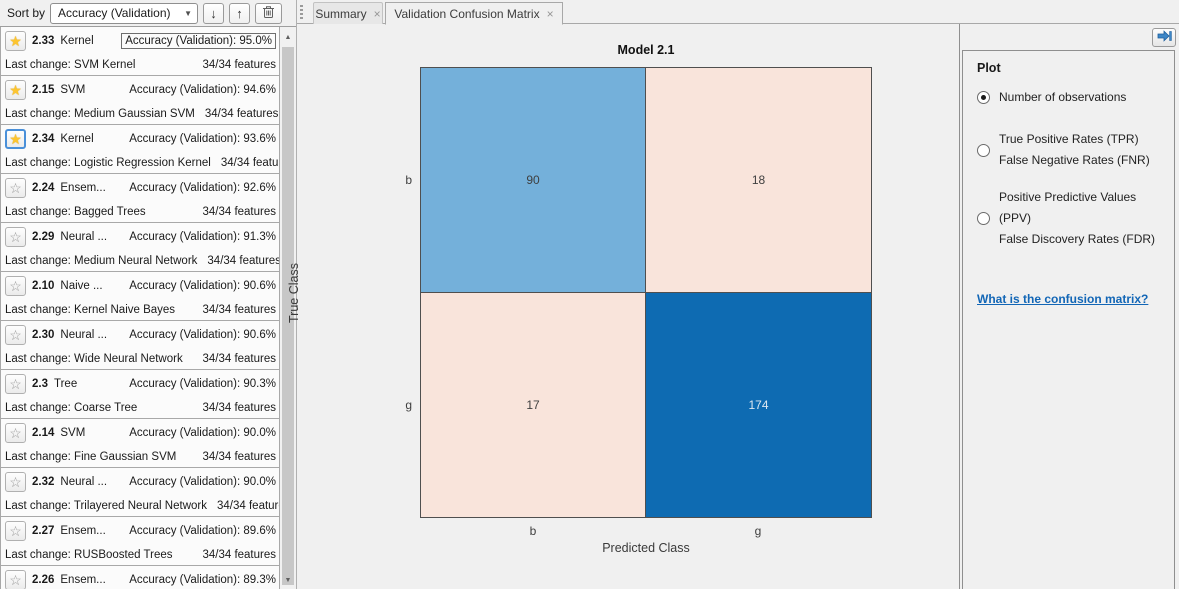 The image size is (1179, 589). What do you see at coordinates (198, 40) in the screenshot?
I see `best-accuracy-value: Accuracy (Validation): 95.0%` at bounding box center [198, 40].